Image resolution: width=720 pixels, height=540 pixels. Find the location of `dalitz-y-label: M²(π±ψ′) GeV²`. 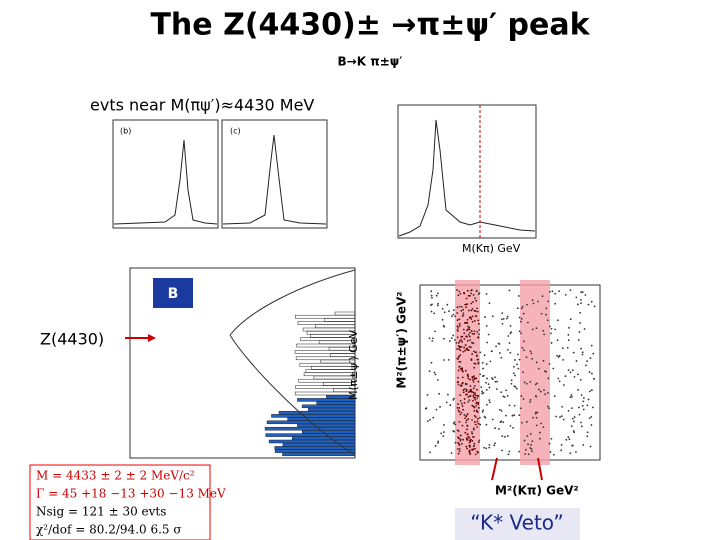

dalitz-y-label: M²(π±ψ′) GeV² is located at coordinates (402, 339).